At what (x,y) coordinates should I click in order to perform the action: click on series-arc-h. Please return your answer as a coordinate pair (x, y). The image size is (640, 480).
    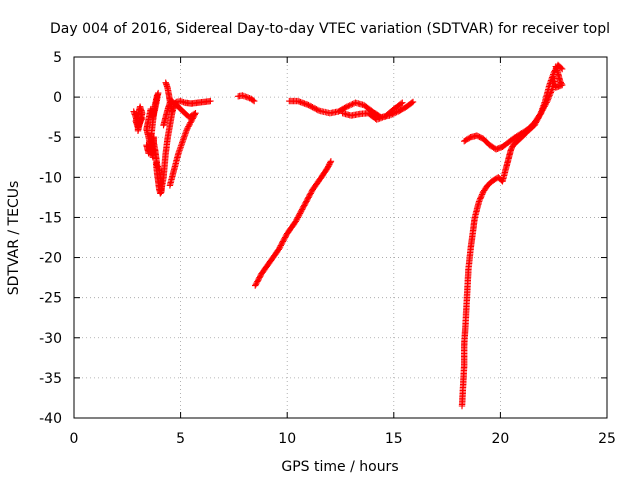
    Looking at the image, I should click on (293, 223).